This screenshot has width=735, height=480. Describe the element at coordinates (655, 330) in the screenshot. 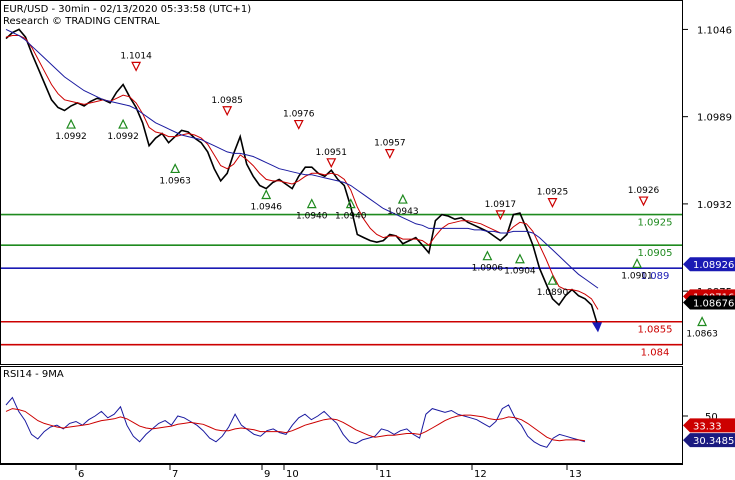

I see `hline-label-3: 1.0855` at that location.